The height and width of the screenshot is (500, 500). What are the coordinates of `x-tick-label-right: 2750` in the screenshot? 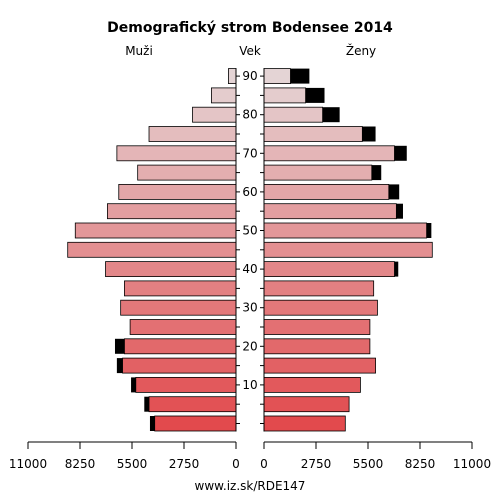 It's located at (316, 464).